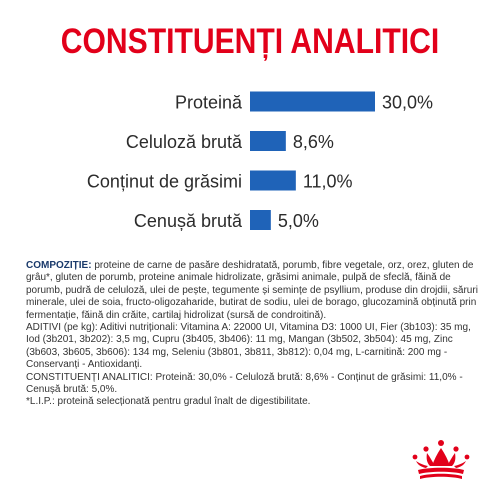 The width and height of the screenshot is (500, 500). What do you see at coordinates (209, 103) in the screenshot?
I see `category-label: Proteină` at bounding box center [209, 103].